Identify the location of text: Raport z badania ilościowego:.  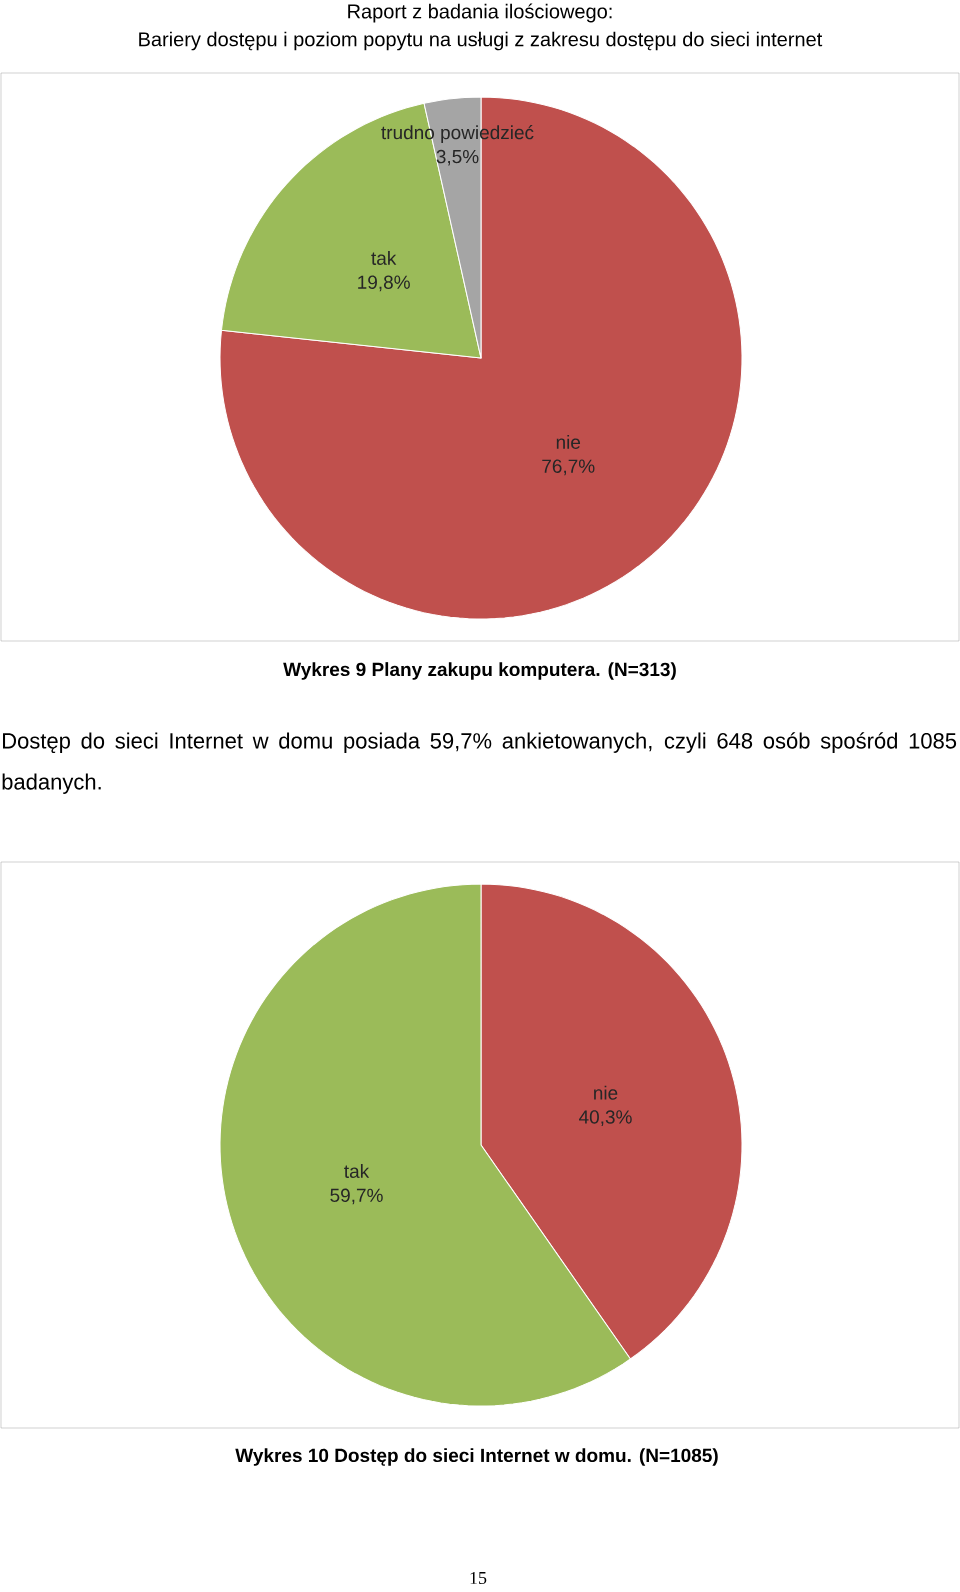
(480, 13).